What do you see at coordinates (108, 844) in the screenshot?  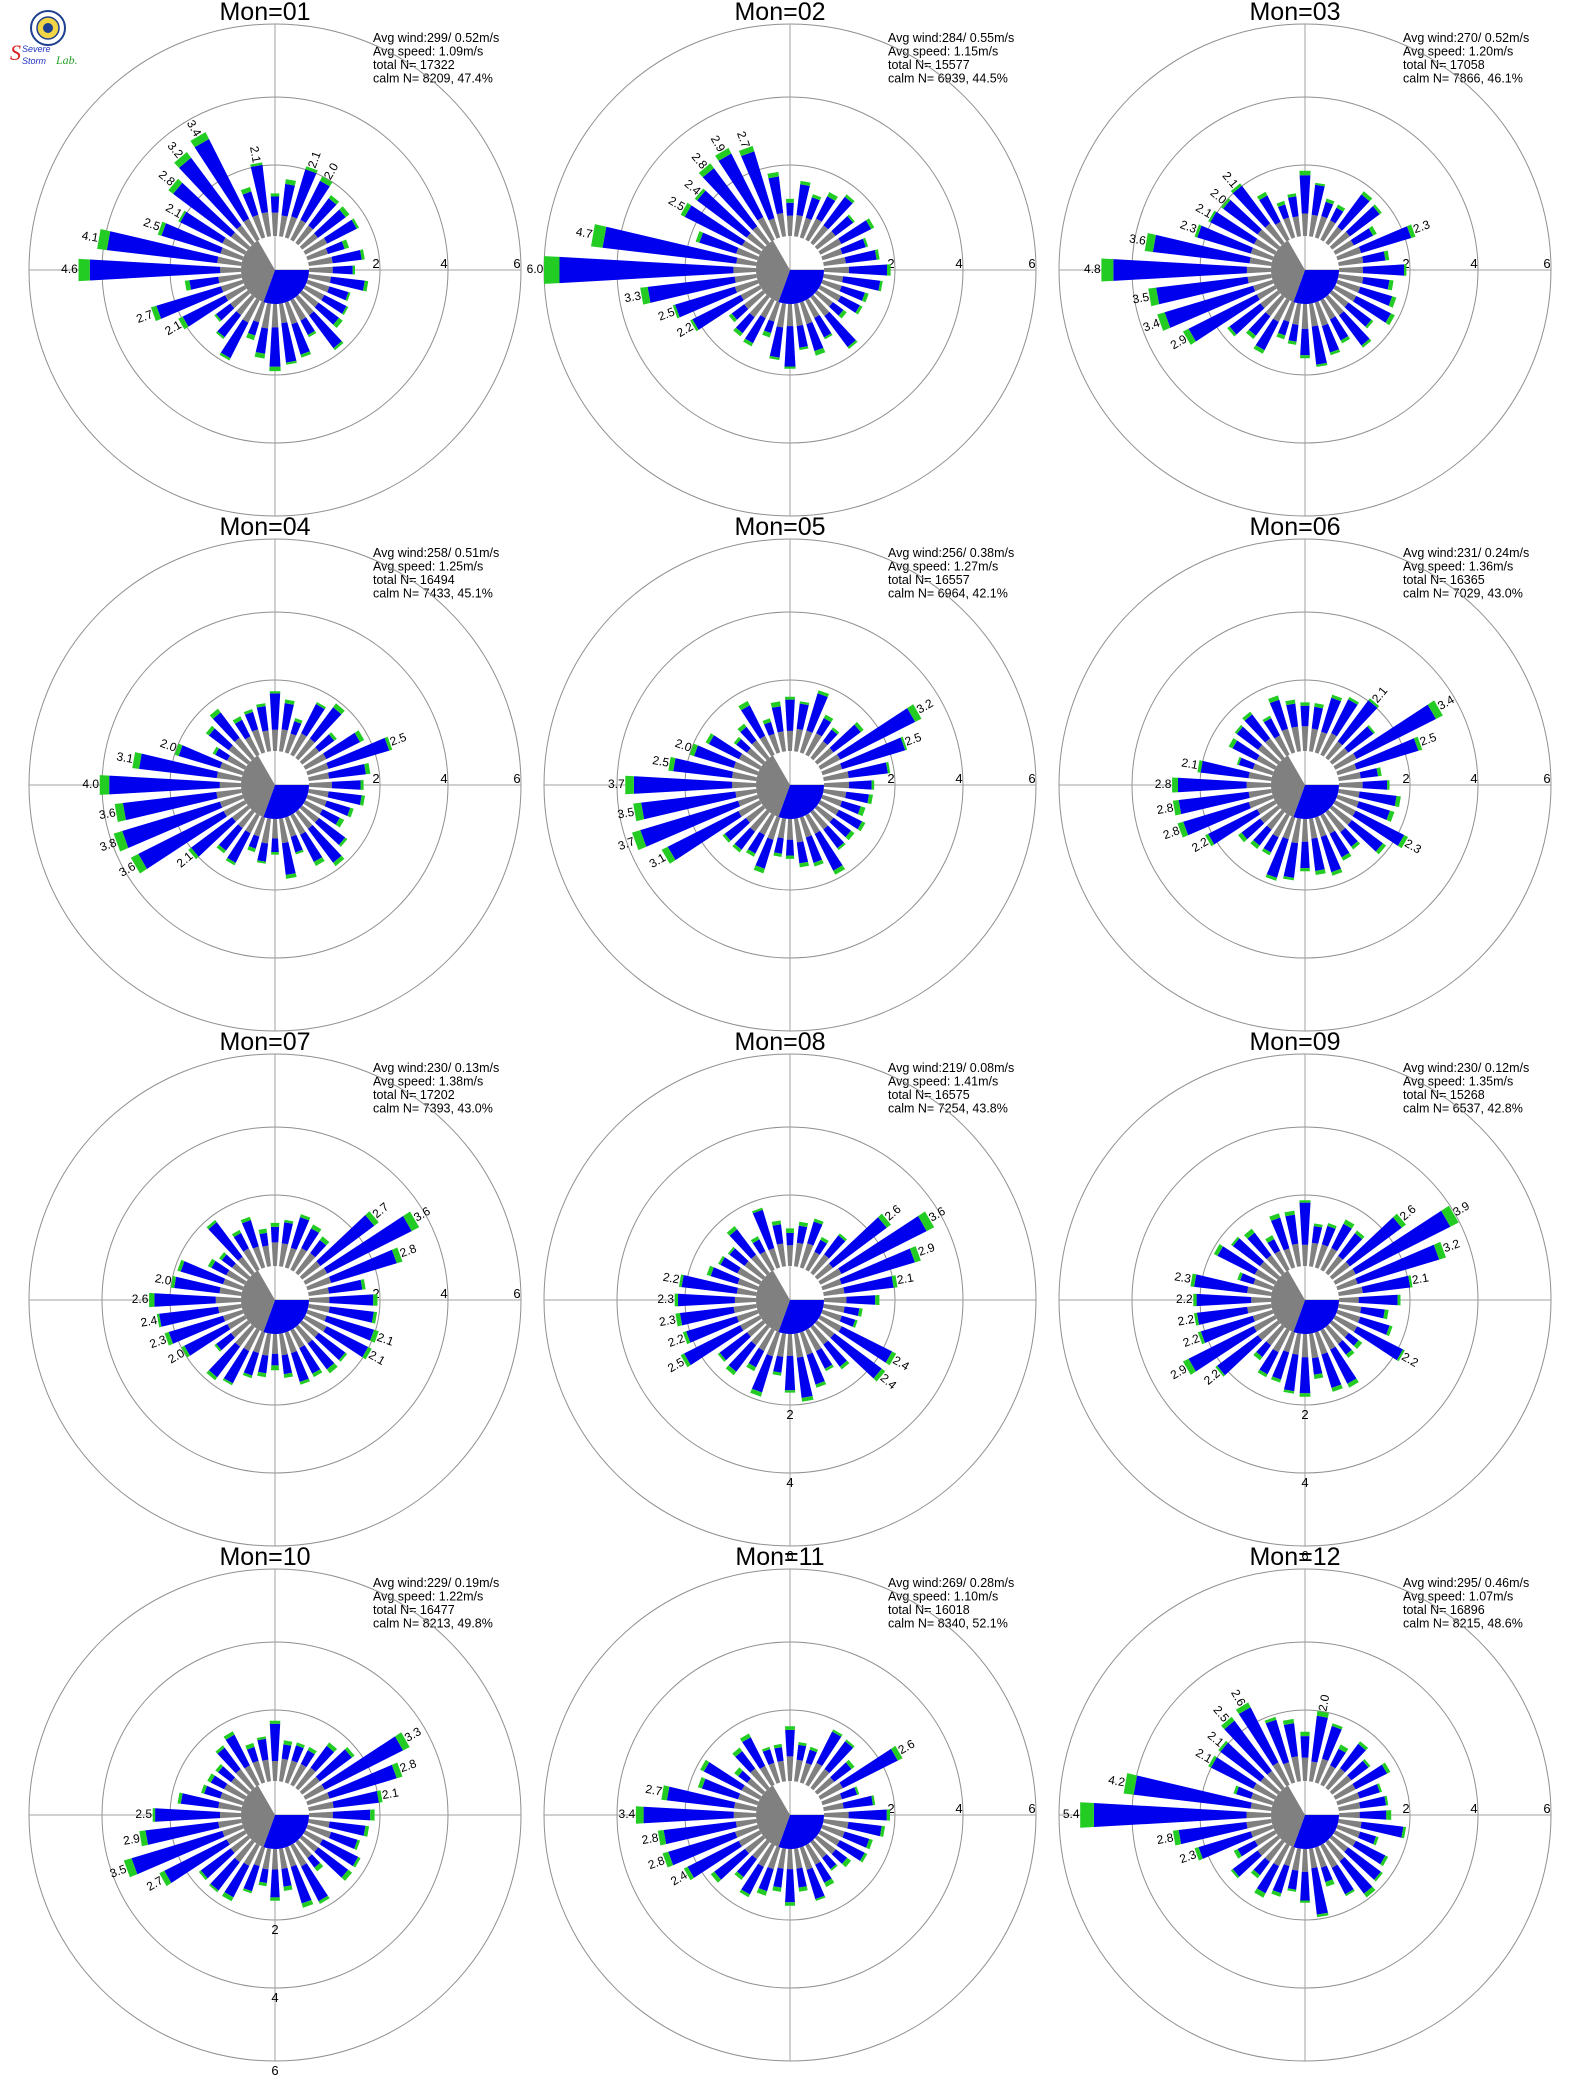 I see `bar-value-label: 3.8` at bounding box center [108, 844].